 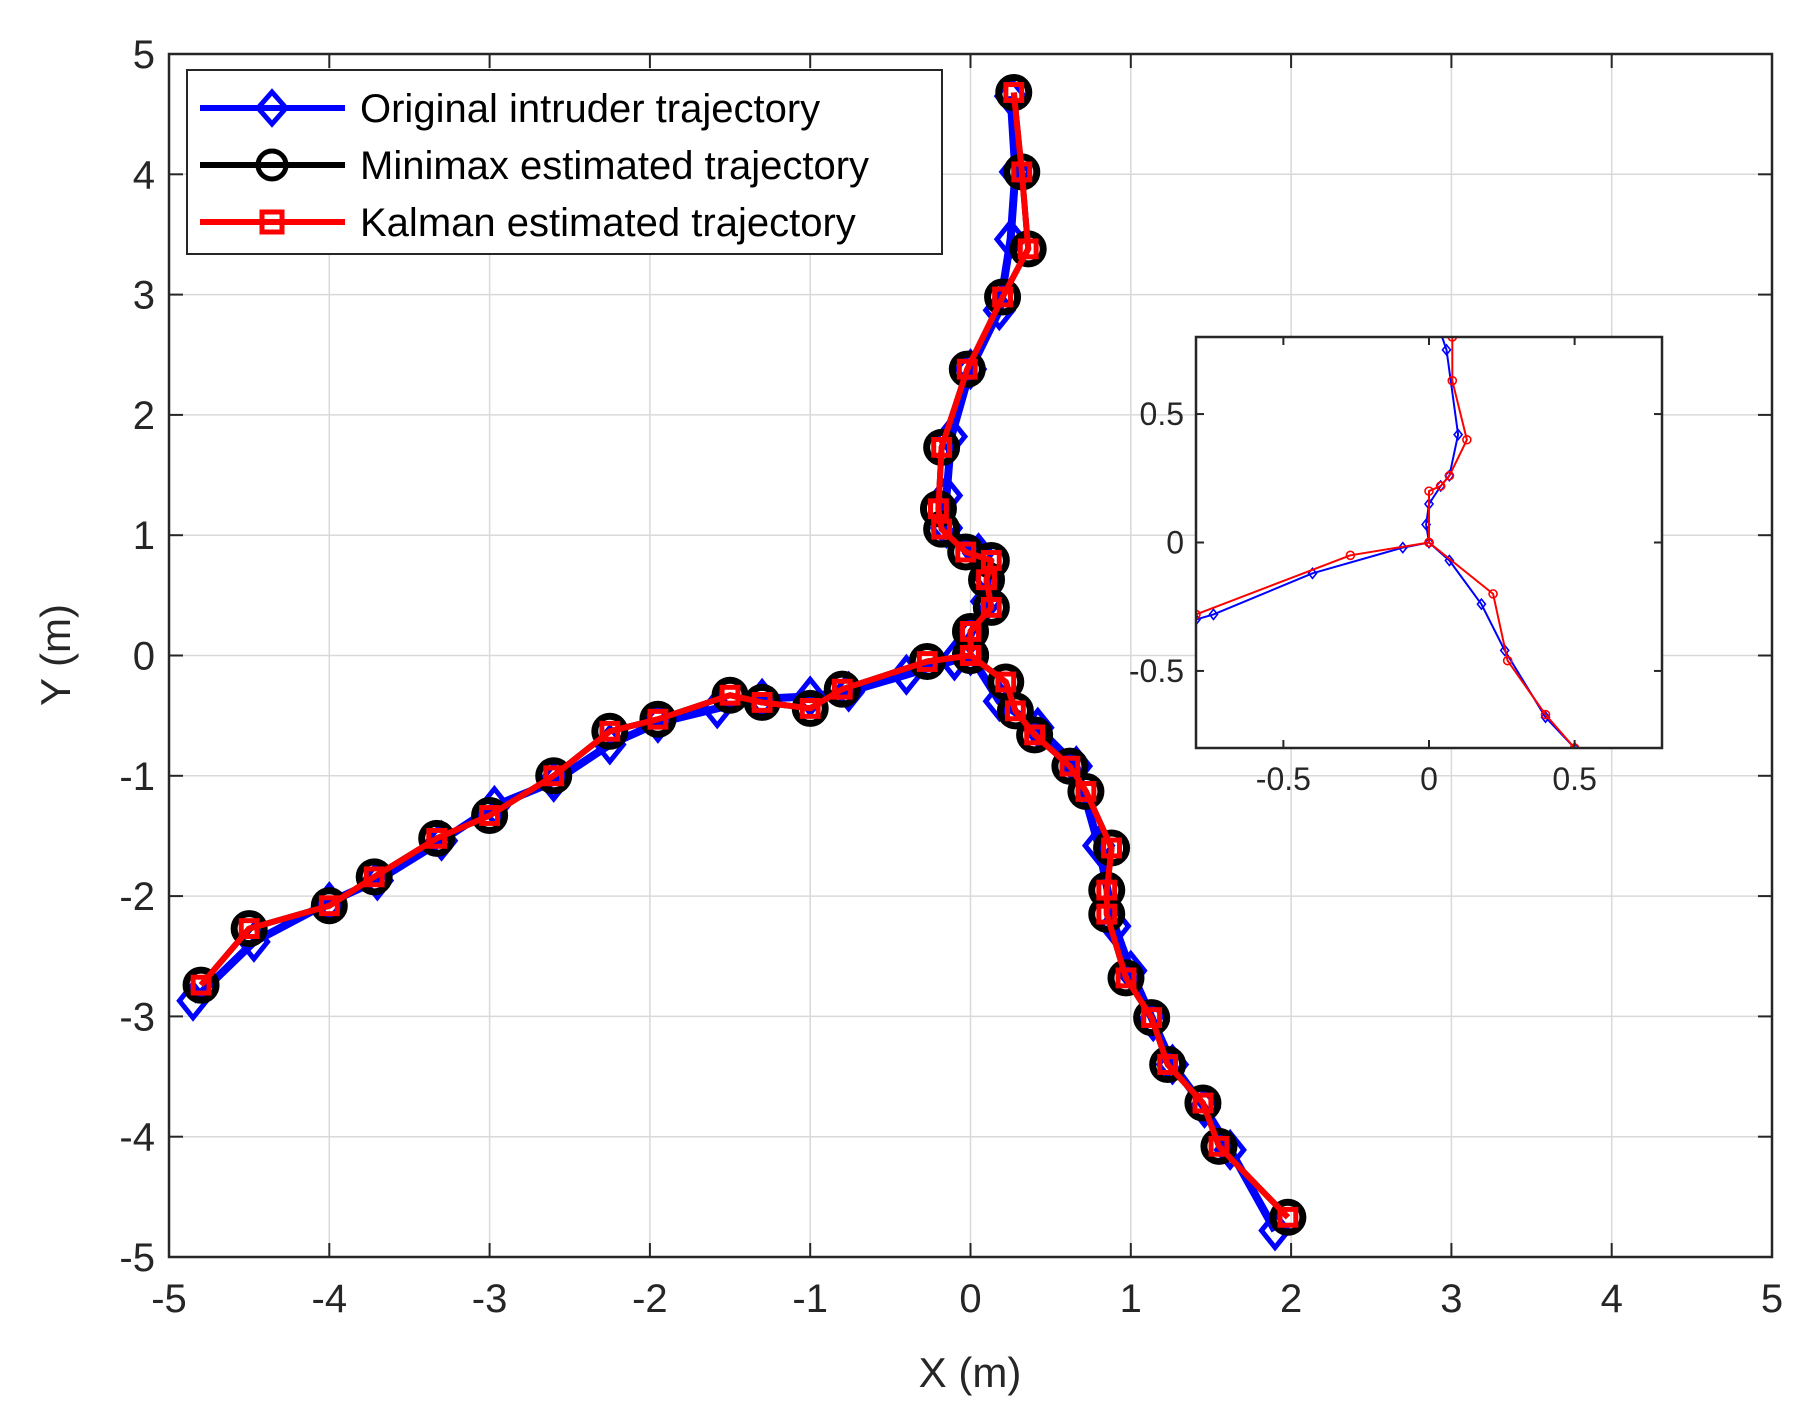 What do you see at coordinates (137, 1017) in the screenshot?
I see `y-tick-label: -3` at bounding box center [137, 1017].